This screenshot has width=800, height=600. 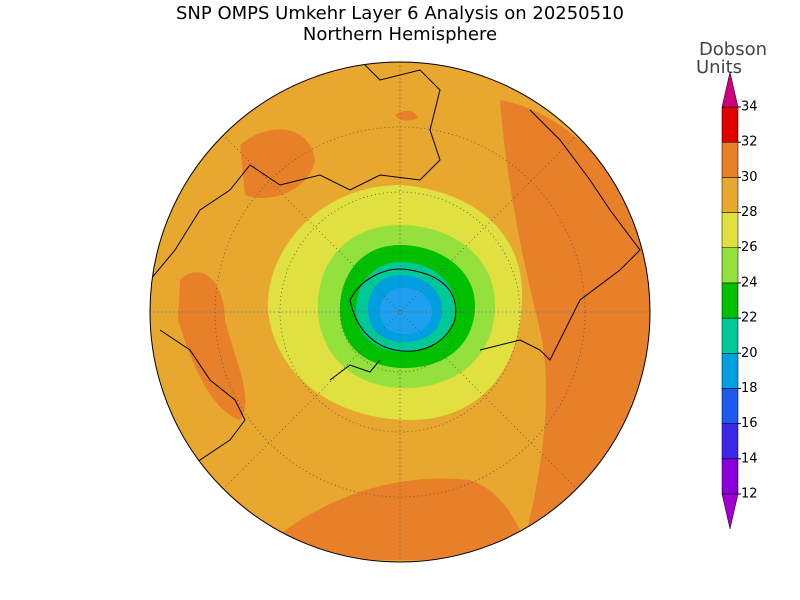 I want to click on colorbar-tick-label: 20, so click(x=749, y=353).